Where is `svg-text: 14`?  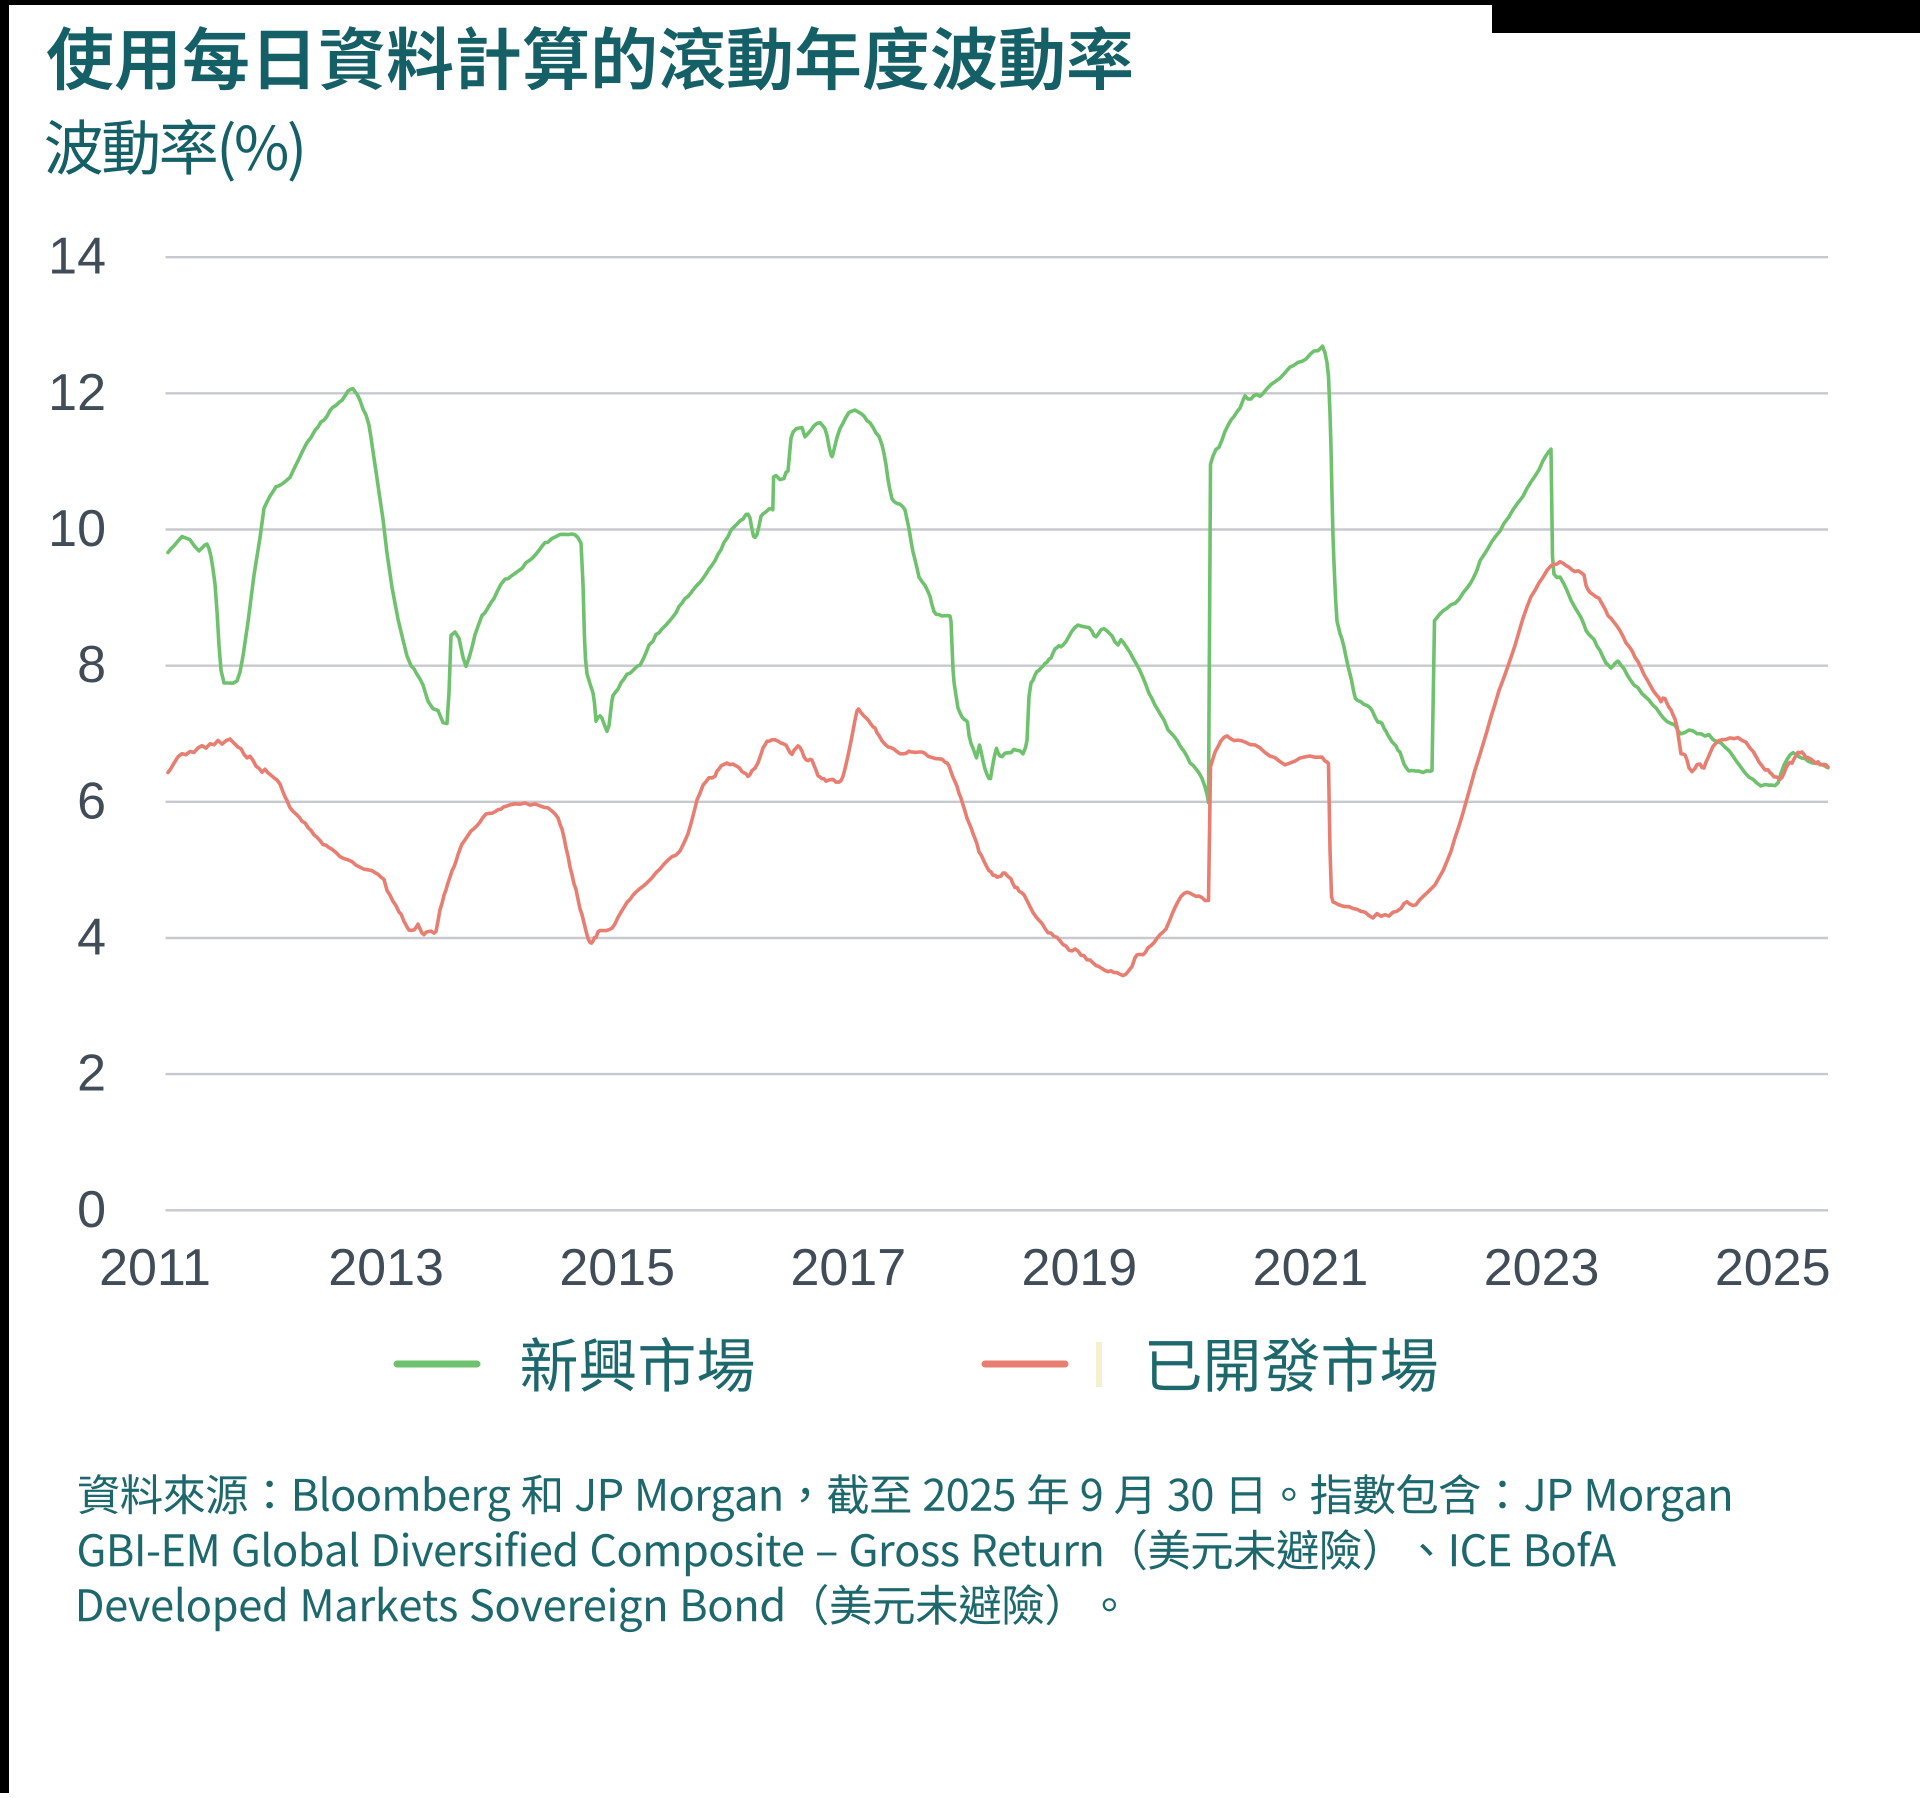
svg-text: 14 is located at coordinates (77, 257).